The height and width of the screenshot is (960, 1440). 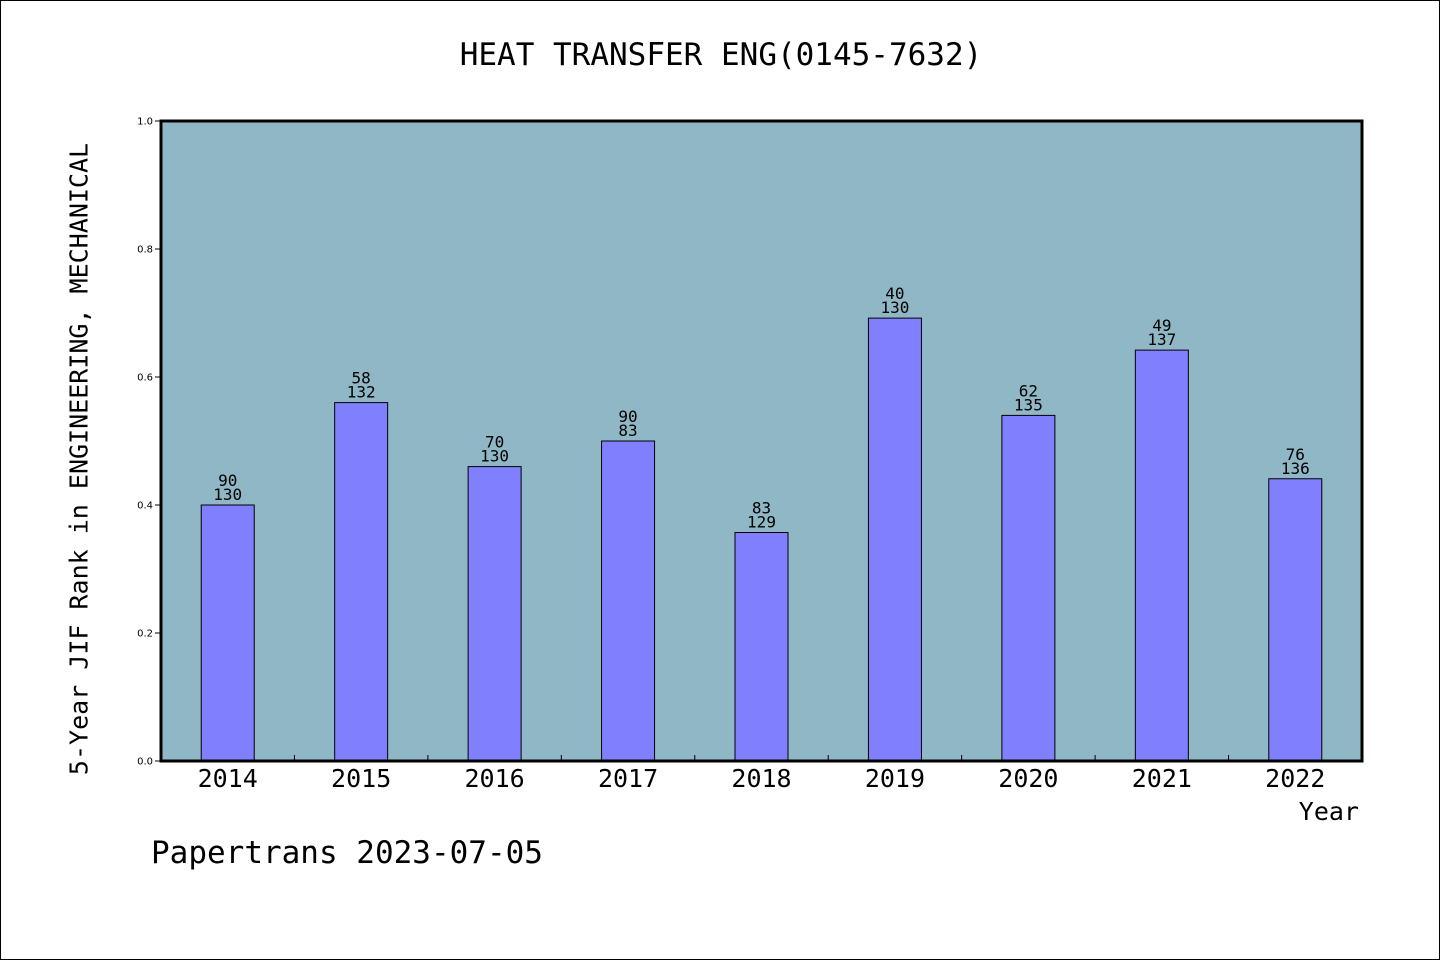 I want to click on y-tick-label: 0.8, so click(x=145, y=250).